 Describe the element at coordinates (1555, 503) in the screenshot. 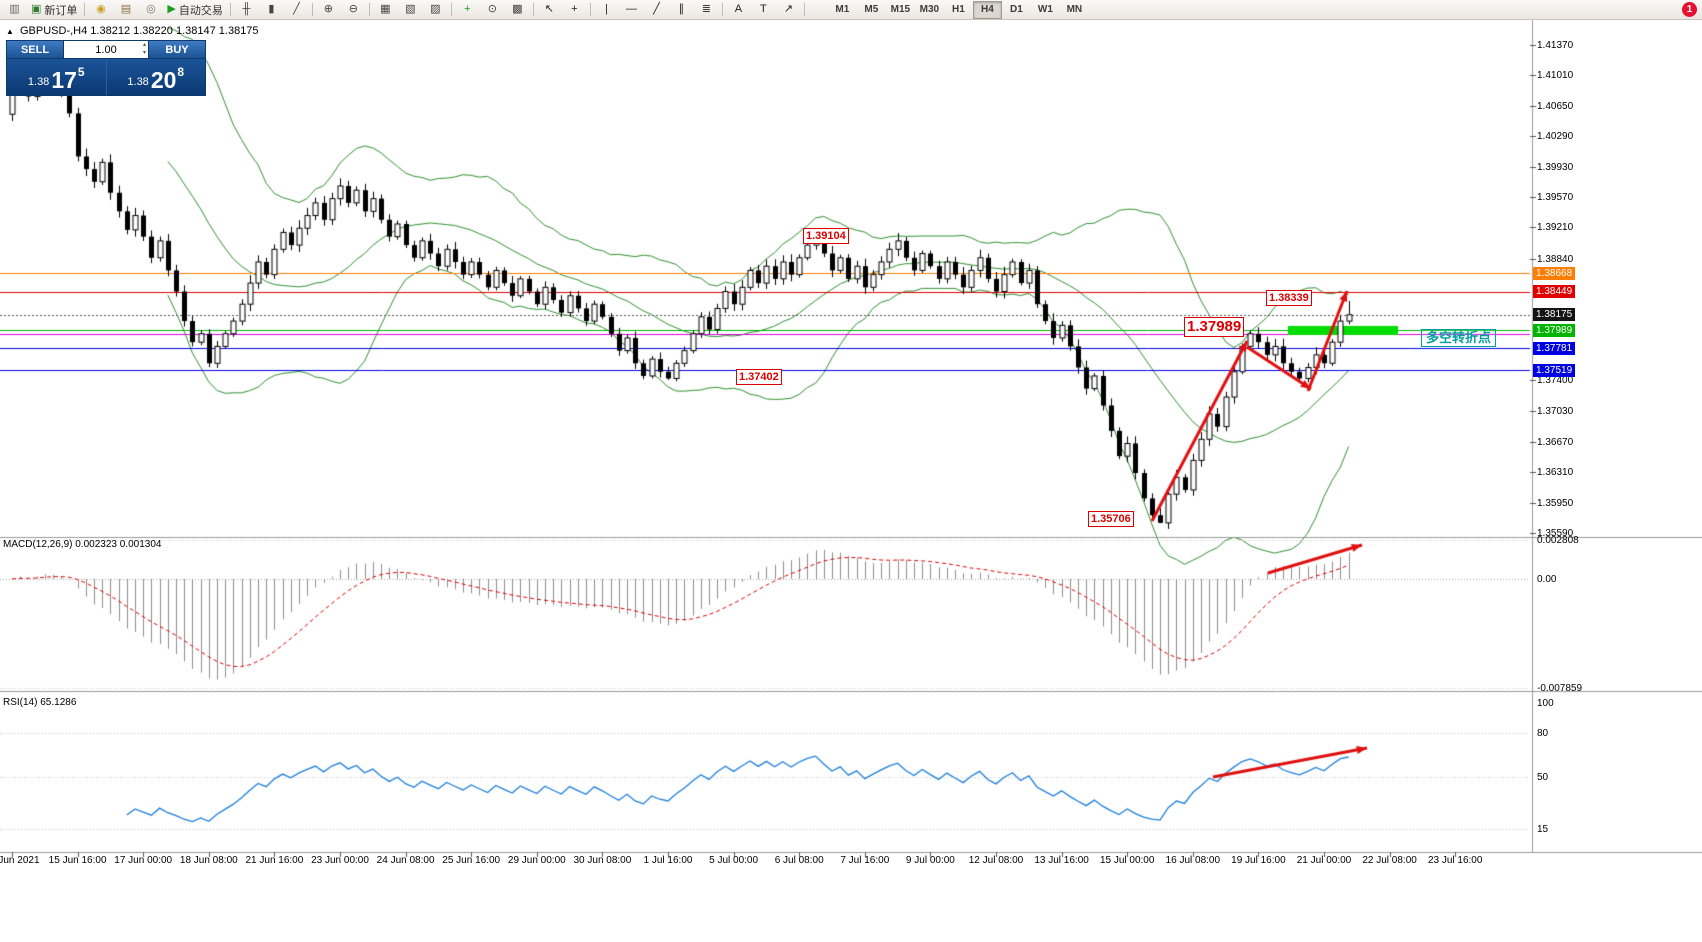

I see `price-axis-tick: 1.35950` at that location.